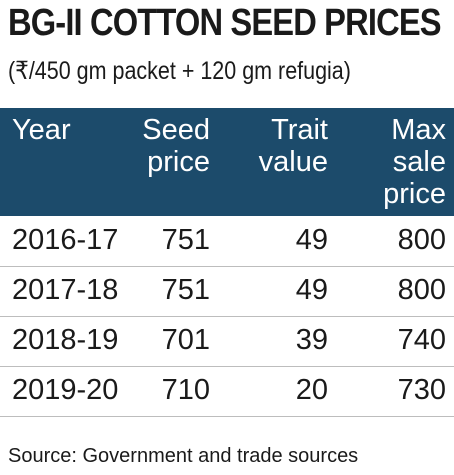 The width and height of the screenshot is (454, 475). I want to click on table-cell: 39, so click(311, 340).